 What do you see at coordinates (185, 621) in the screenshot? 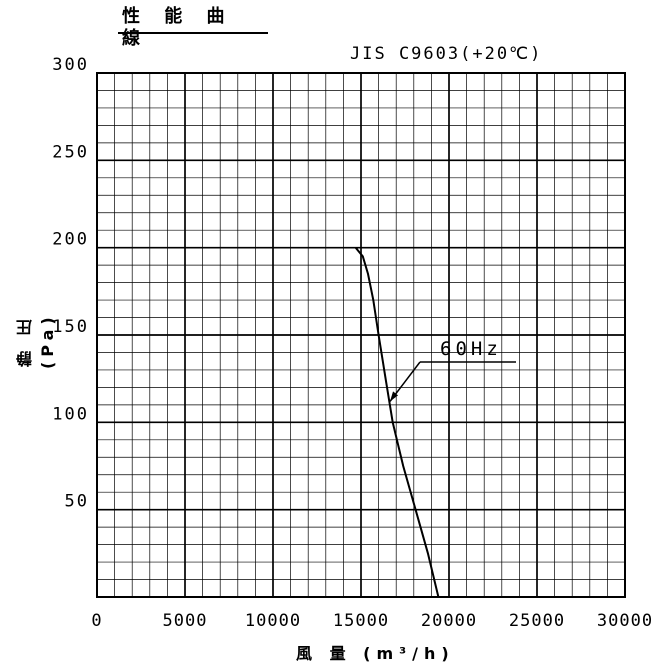
I see `x-tick-label: 5000` at bounding box center [185, 621].